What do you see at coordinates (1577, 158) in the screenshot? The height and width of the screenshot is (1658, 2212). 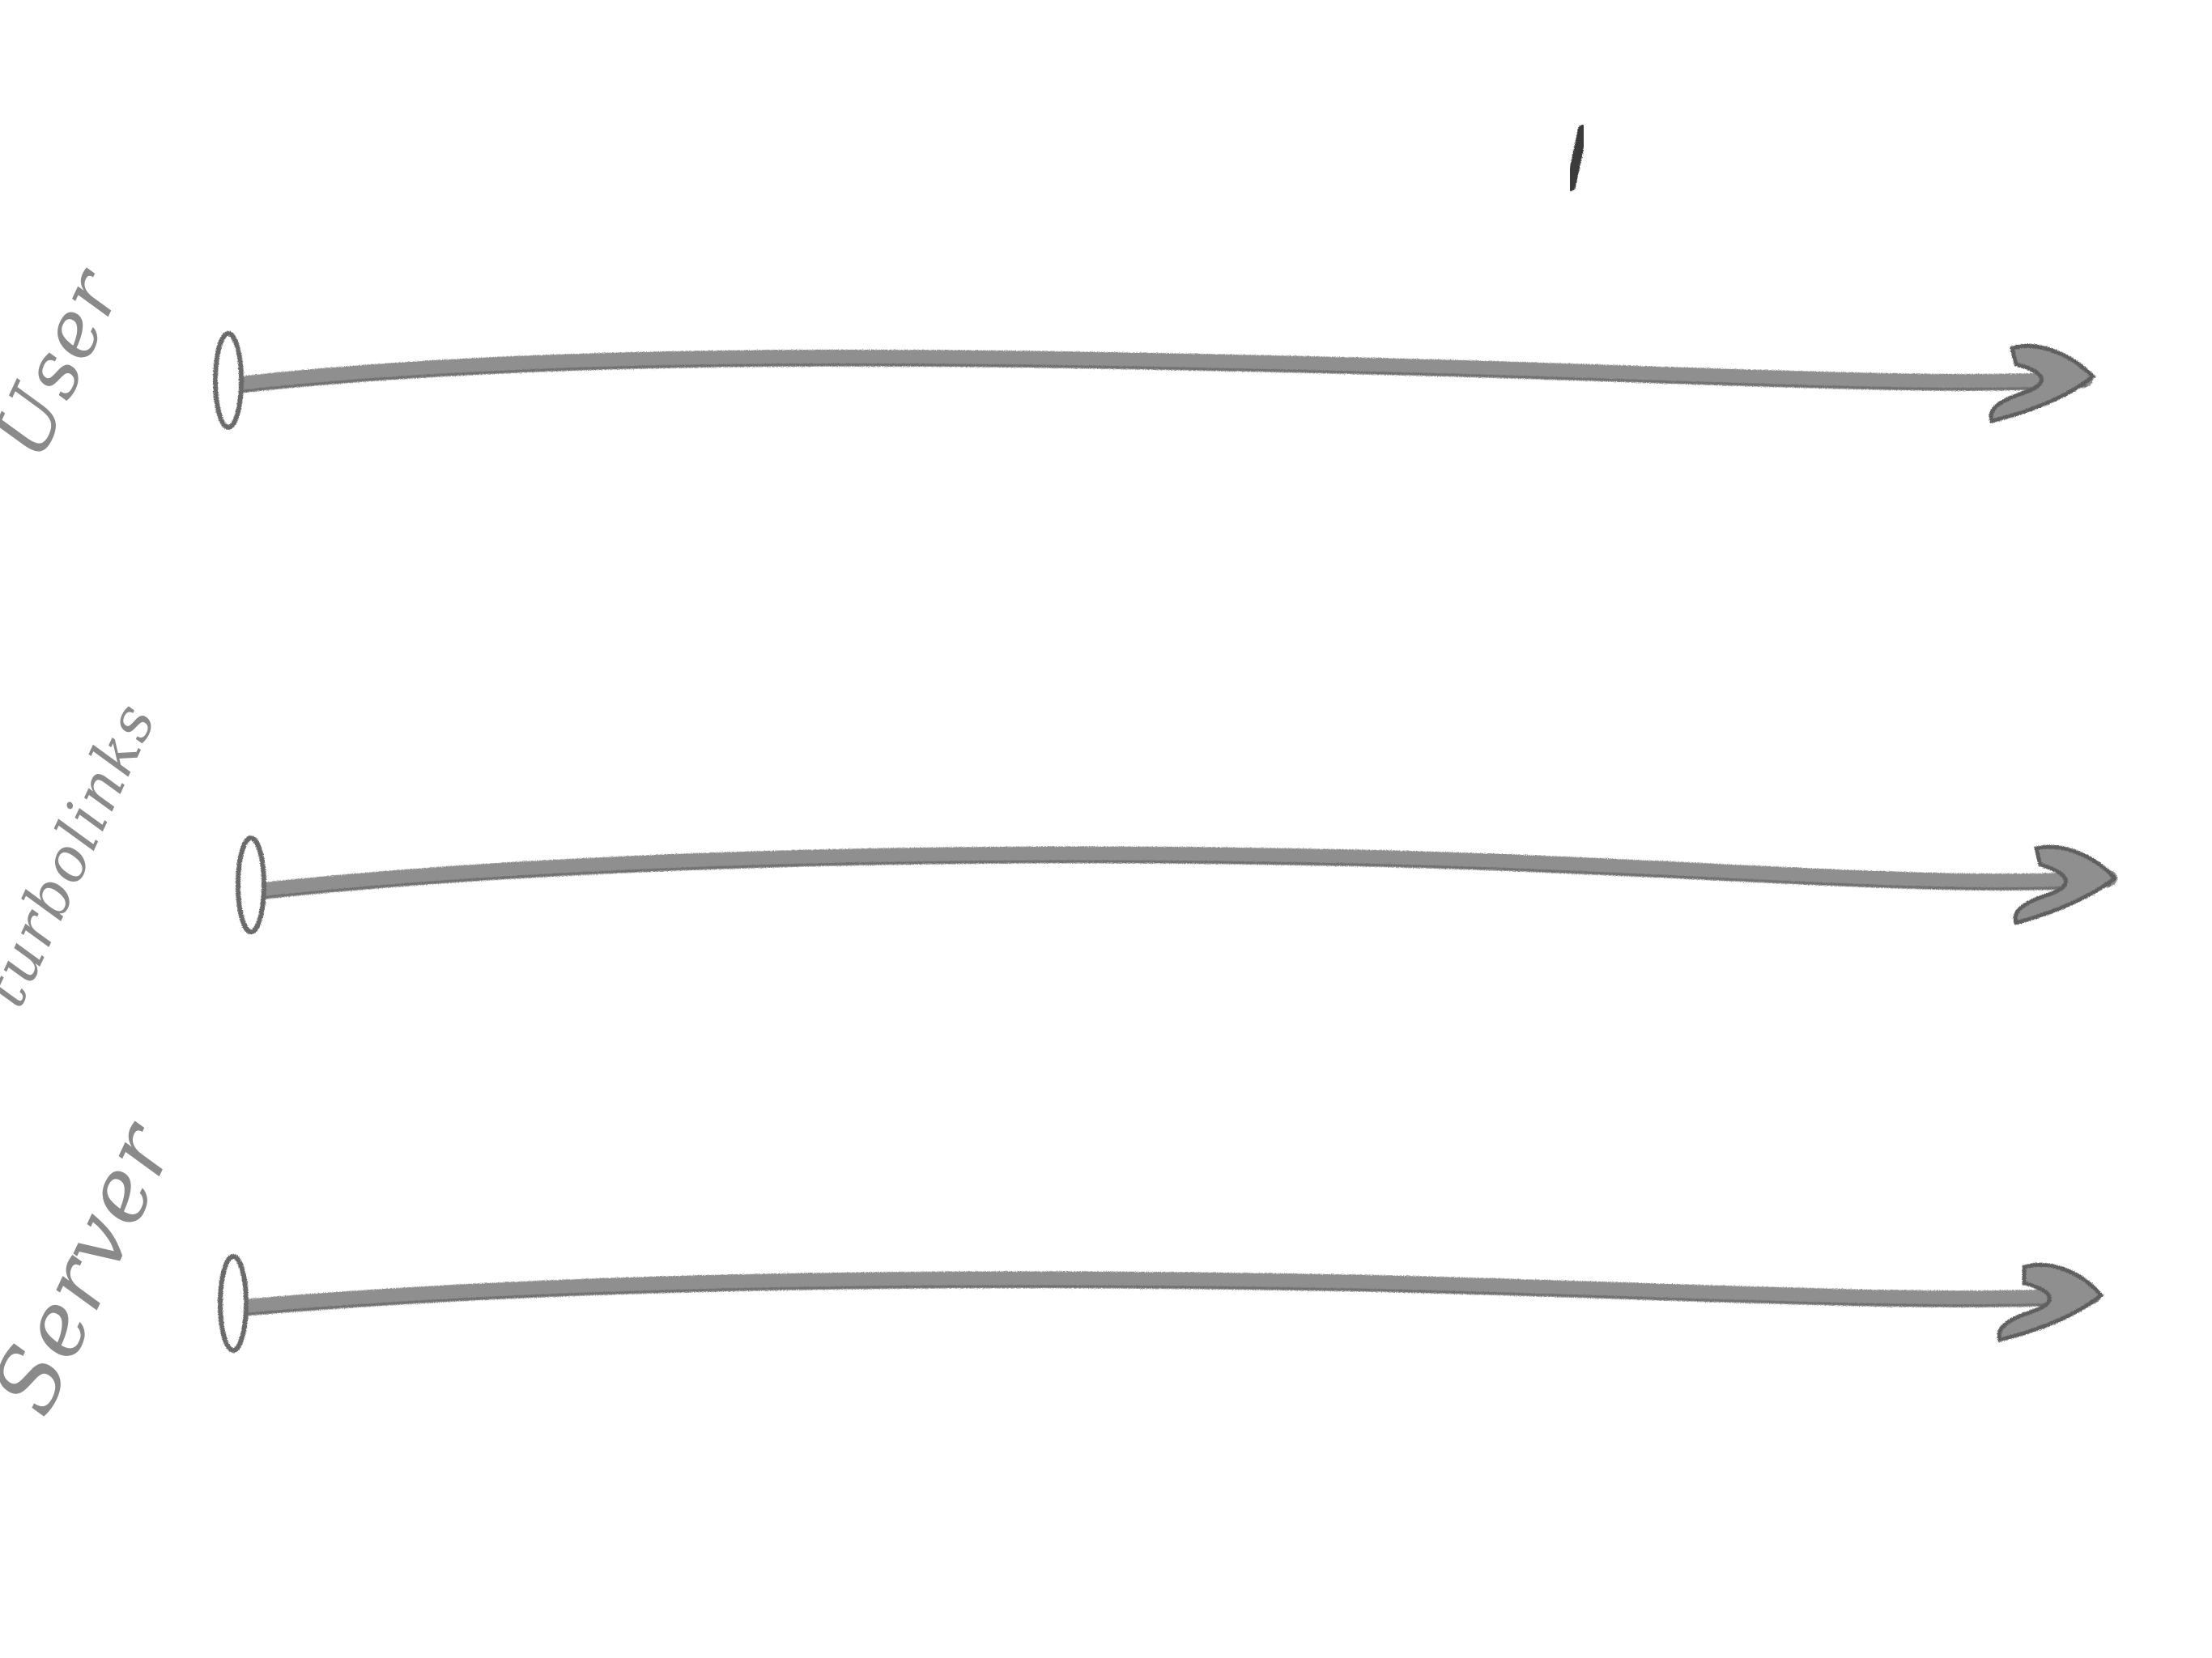 I see `pencil-tick-icon` at bounding box center [1577, 158].